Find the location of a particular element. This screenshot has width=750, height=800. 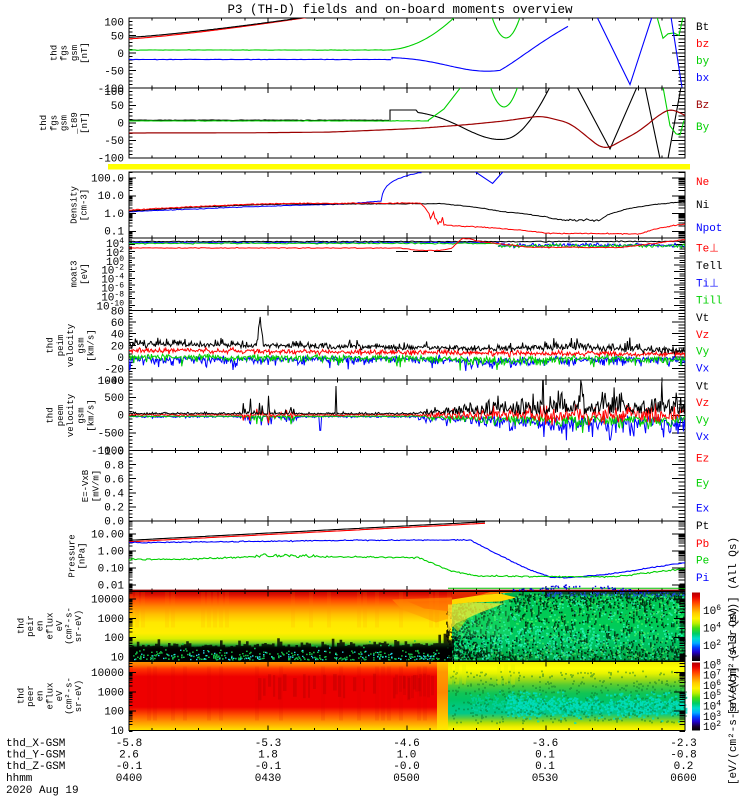

svg-text: -0.8 is located at coordinates (683, 756).